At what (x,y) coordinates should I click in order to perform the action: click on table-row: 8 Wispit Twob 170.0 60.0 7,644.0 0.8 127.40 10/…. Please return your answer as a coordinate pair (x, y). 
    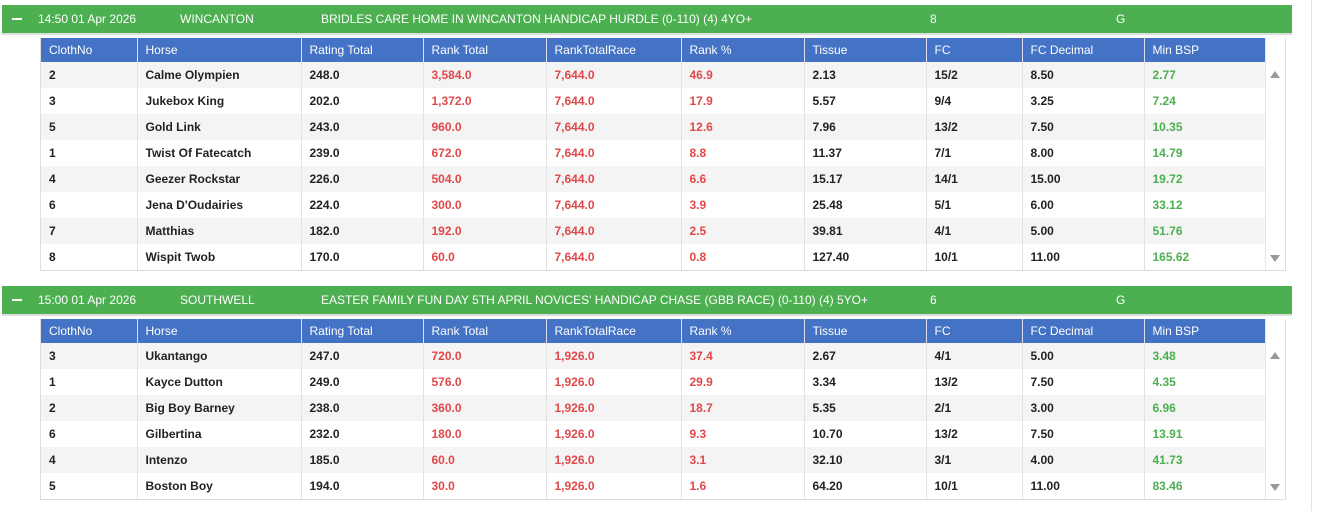
    Looking at the image, I should click on (654, 257).